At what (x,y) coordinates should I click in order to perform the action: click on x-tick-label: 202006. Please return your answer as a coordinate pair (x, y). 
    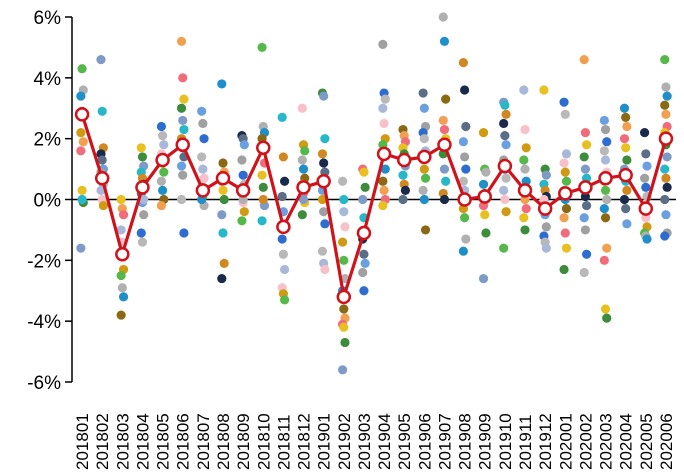
    Looking at the image, I should click on (666, 441).